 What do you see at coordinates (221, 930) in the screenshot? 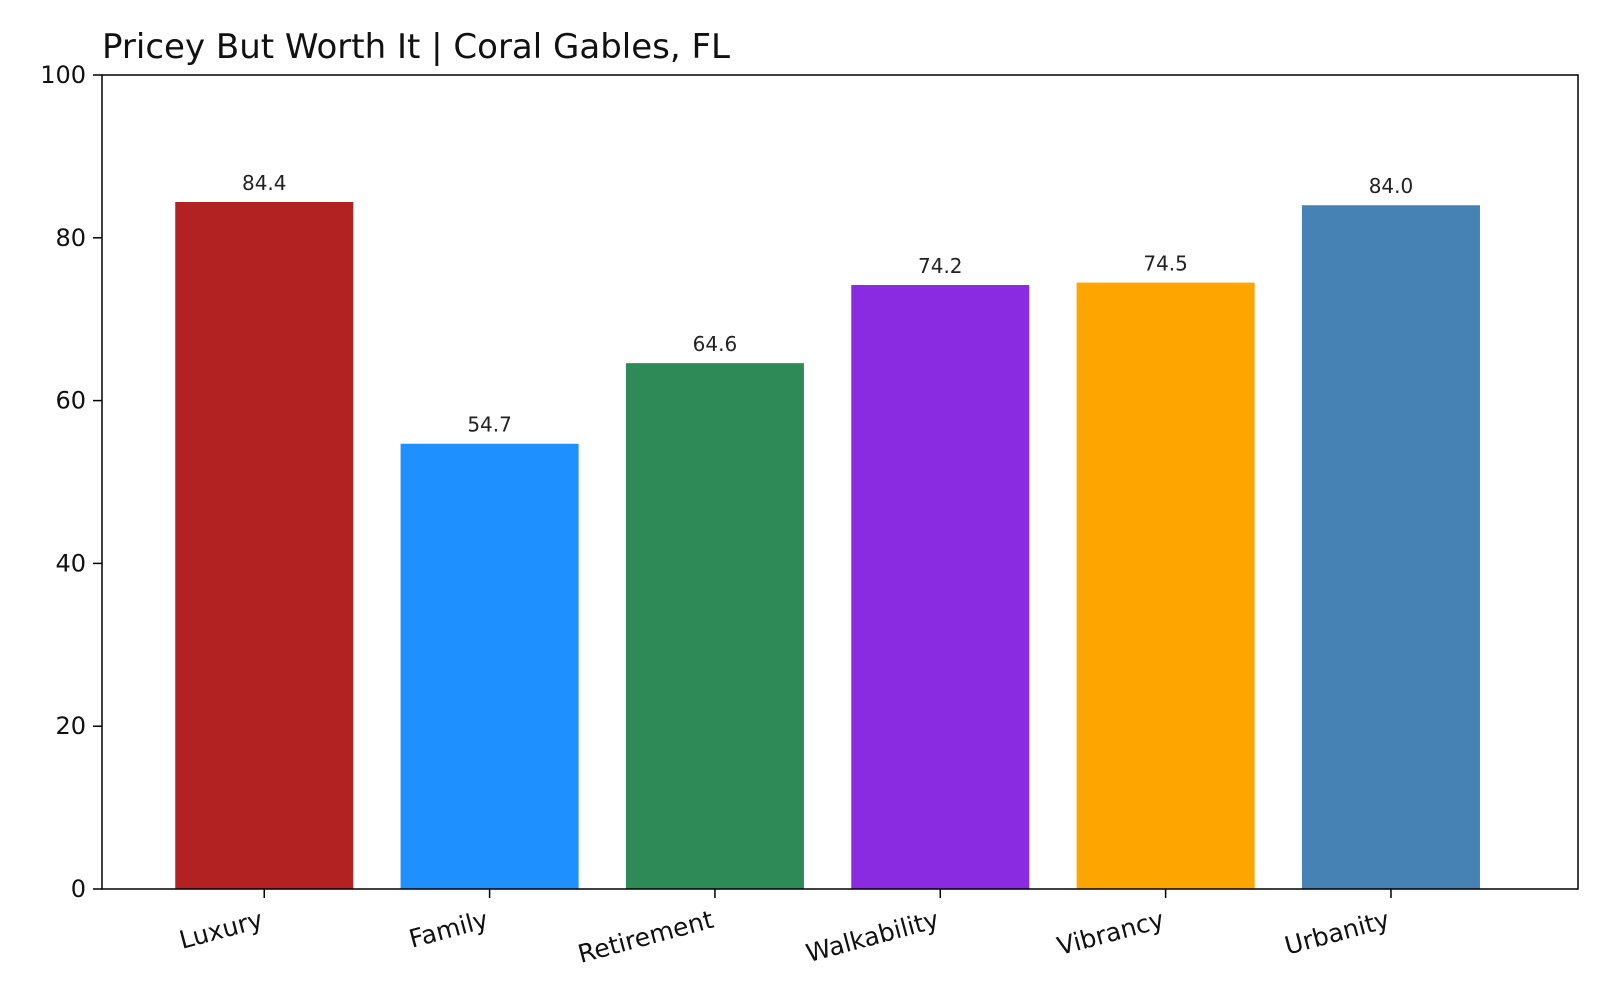
I see `x-tick-label-luxury: Luxury` at bounding box center [221, 930].